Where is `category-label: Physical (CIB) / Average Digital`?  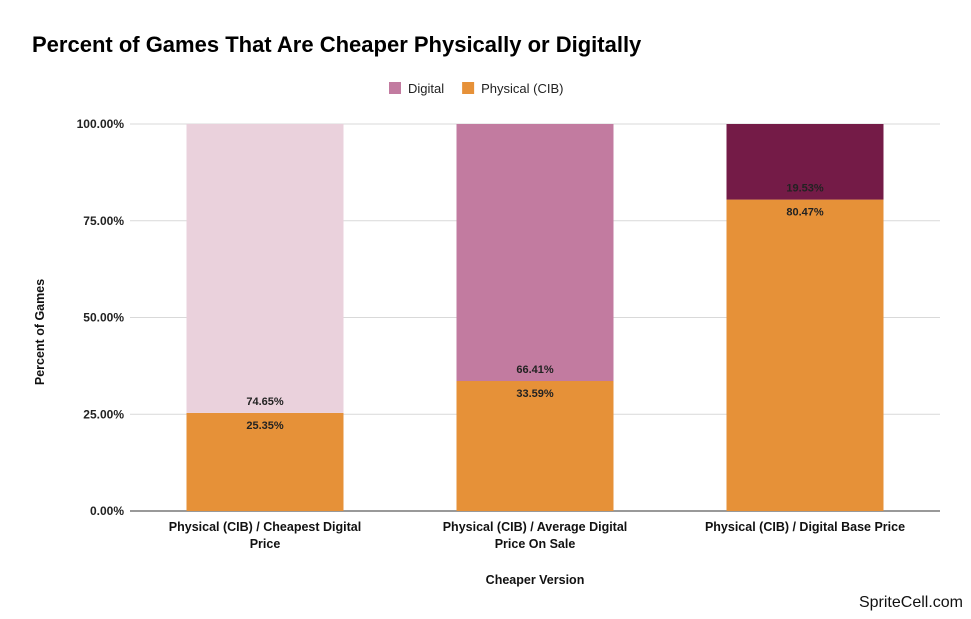
category-label: Physical (CIB) / Average Digital is located at coordinates (535, 527).